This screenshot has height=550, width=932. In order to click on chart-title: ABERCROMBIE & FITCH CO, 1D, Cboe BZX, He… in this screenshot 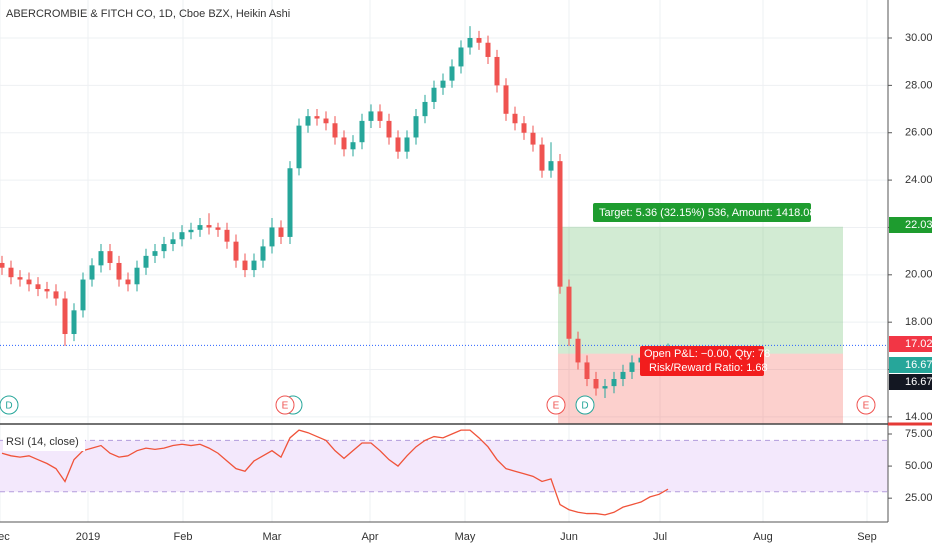, I will do `click(148, 14)`.